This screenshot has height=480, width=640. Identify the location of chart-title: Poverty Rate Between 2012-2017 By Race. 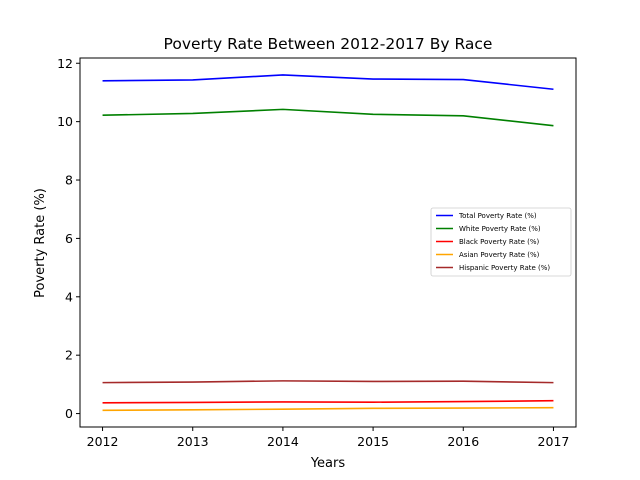
(328, 44).